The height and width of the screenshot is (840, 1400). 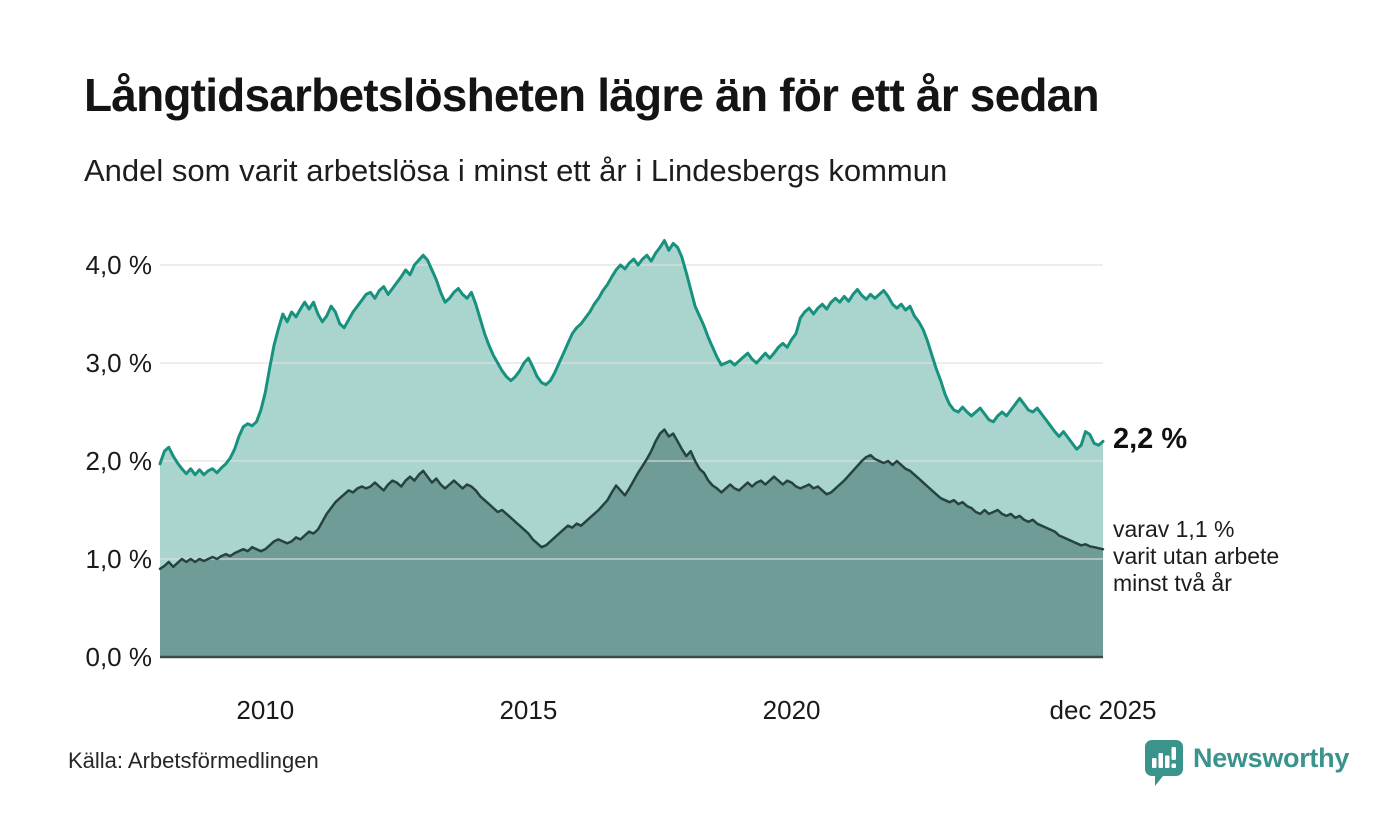 I want to click on x-tick-label: 2010, so click(x=265, y=710).